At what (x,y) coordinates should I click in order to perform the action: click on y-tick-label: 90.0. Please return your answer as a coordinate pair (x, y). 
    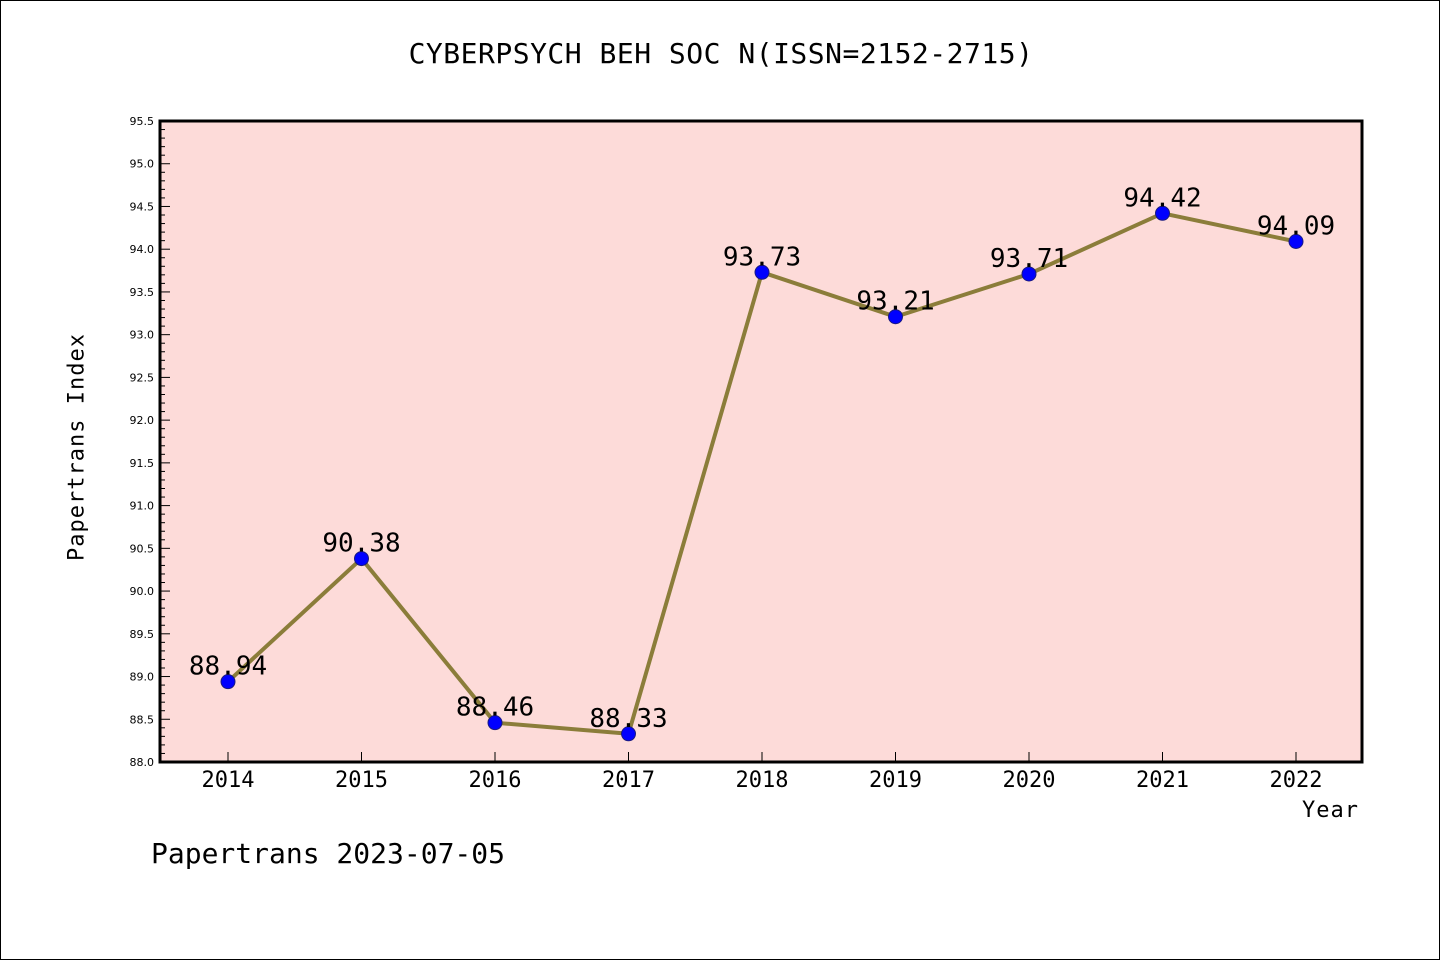
    Looking at the image, I should click on (142, 591).